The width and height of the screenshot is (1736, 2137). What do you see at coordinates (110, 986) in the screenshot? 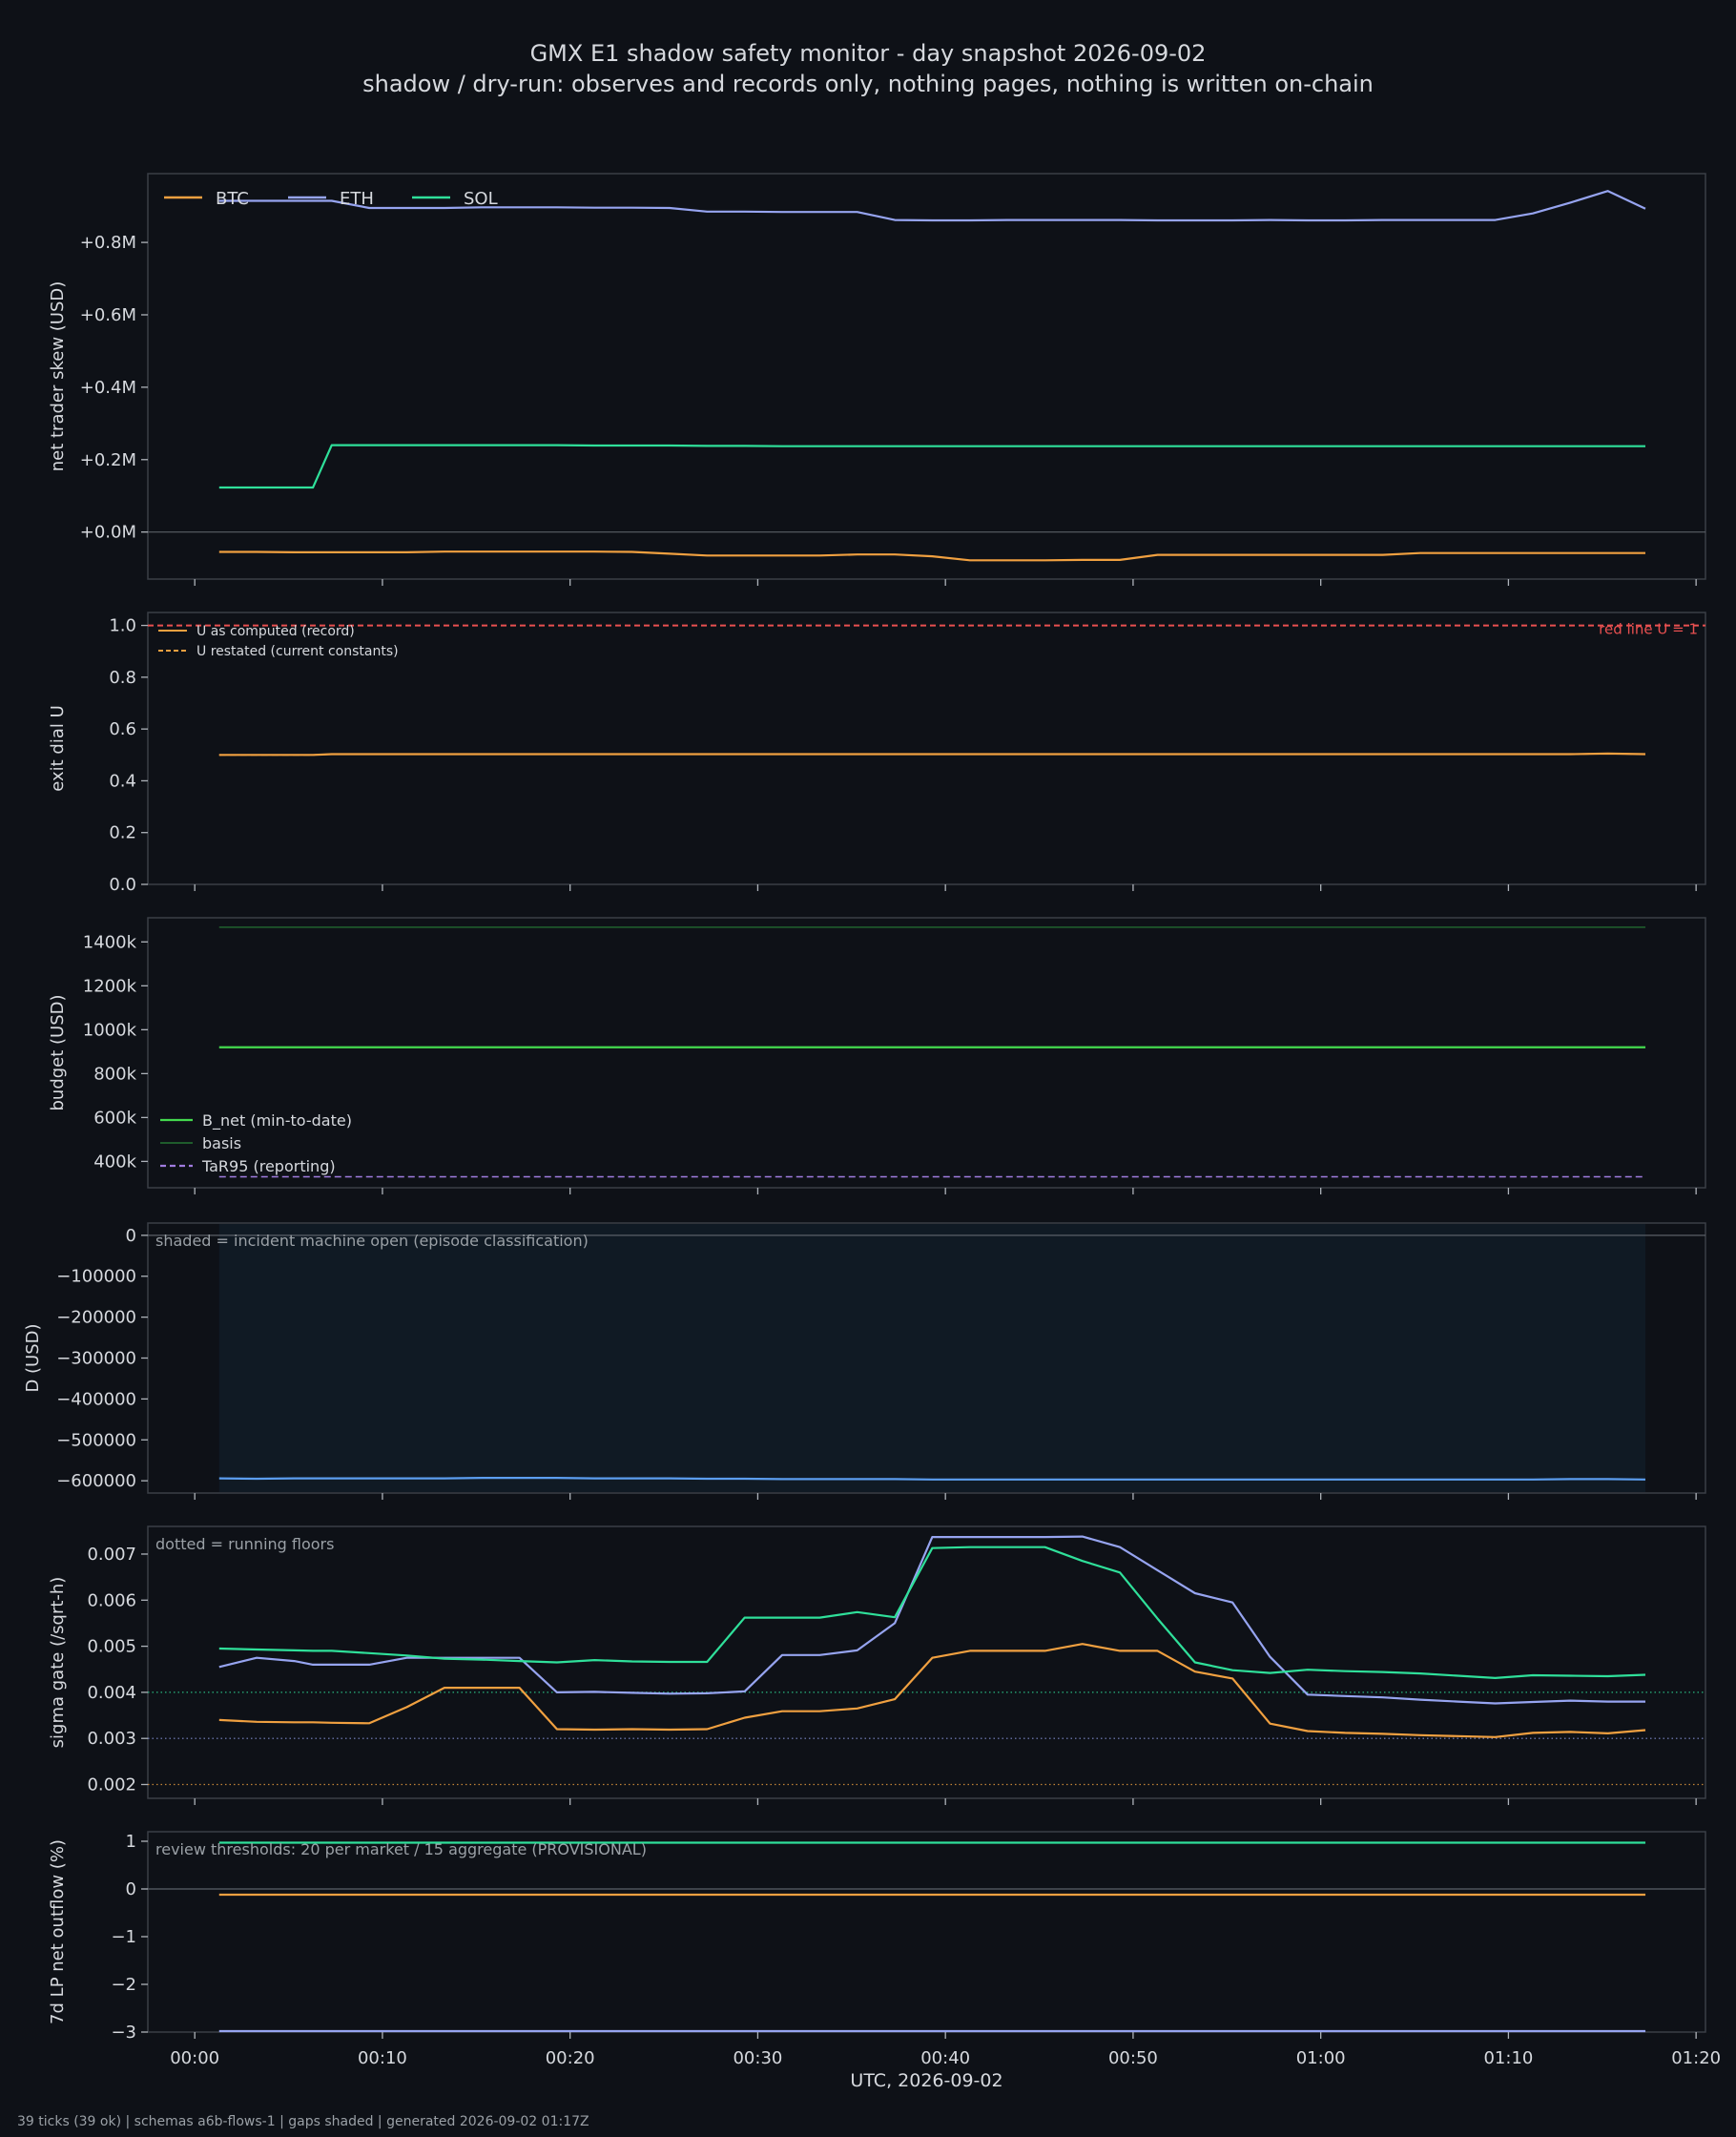
I see `y-tick-label: 1200k` at bounding box center [110, 986].